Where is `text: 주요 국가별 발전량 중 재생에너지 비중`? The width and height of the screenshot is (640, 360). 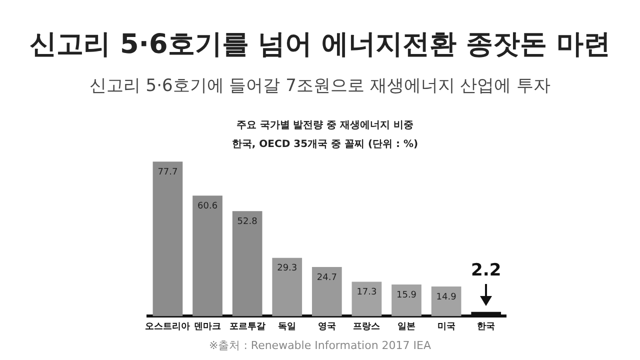
text: 주요 국가별 발전량 중 재생에너지 비중 is located at coordinates (325, 126).